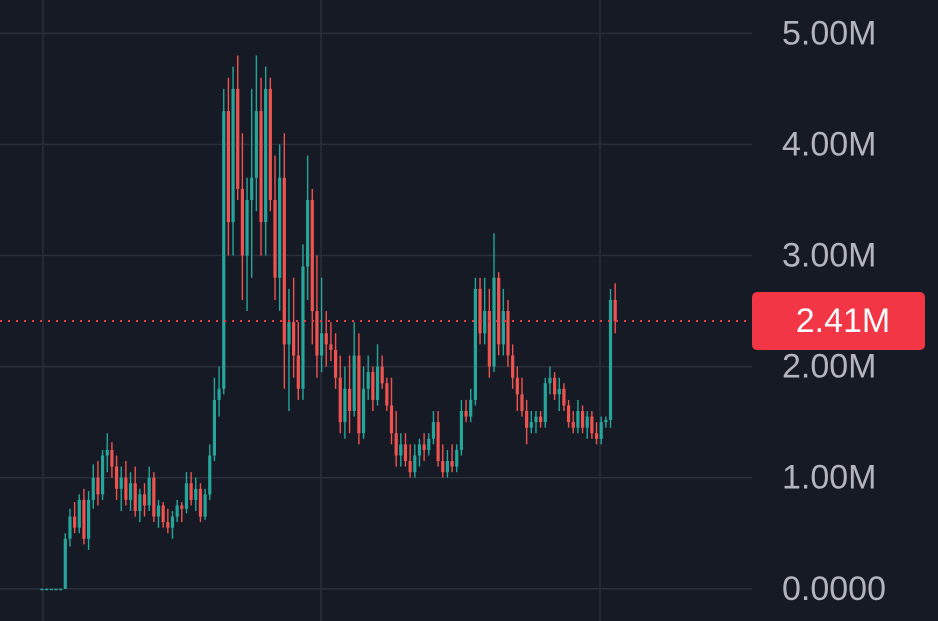 Image resolution: width=938 pixels, height=621 pixels. I want to click on y-tick-label: 1.00M, so click(829, 478).